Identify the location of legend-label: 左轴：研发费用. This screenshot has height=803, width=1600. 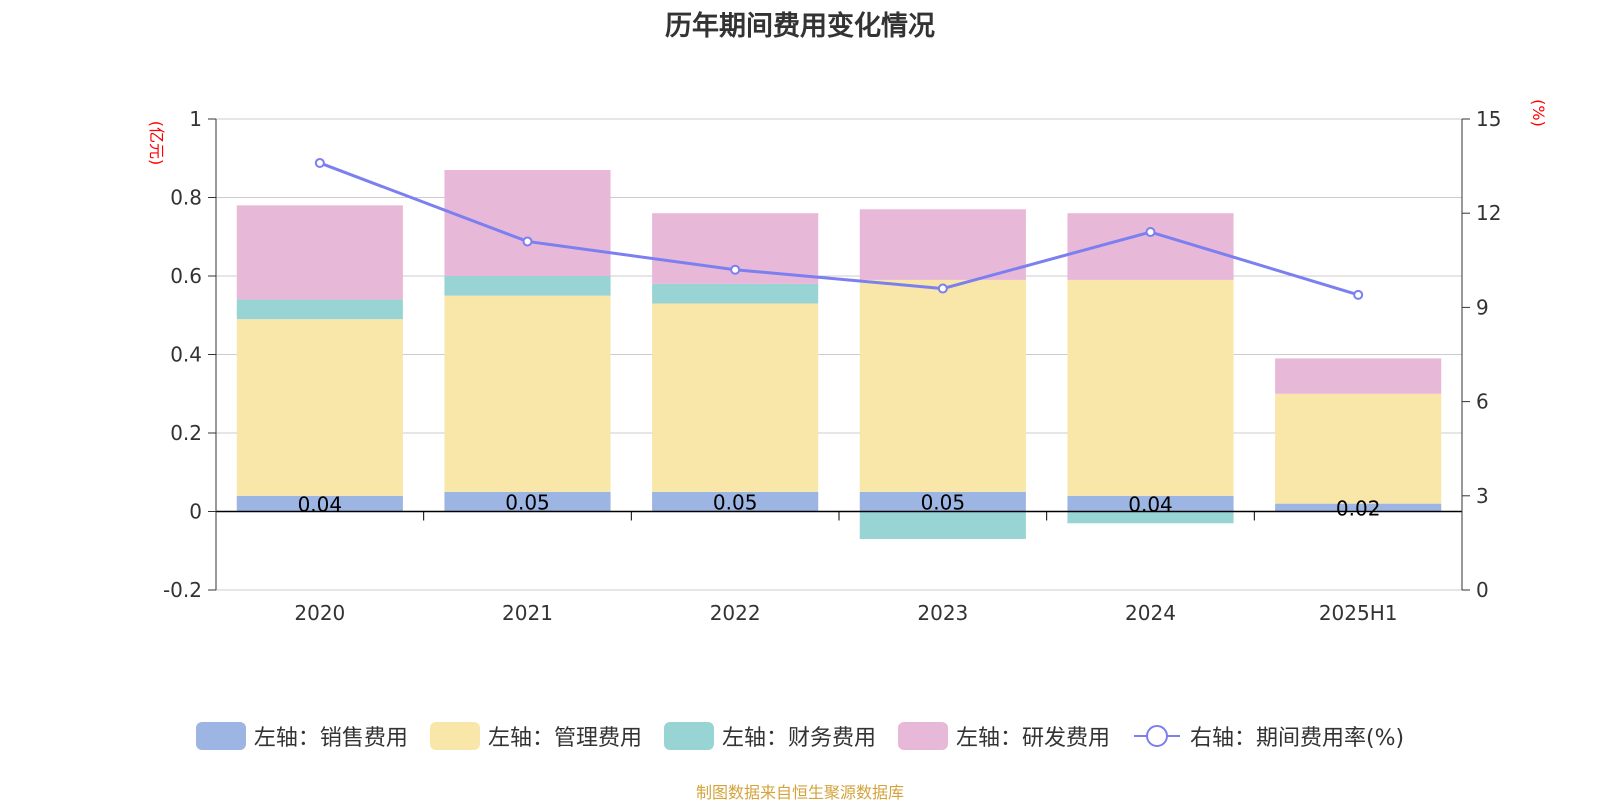
(1032, 738).